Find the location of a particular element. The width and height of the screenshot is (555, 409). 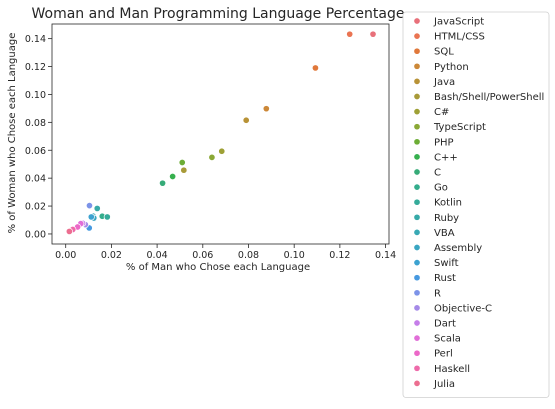

data-point-c is located at coordinates (163, 183).